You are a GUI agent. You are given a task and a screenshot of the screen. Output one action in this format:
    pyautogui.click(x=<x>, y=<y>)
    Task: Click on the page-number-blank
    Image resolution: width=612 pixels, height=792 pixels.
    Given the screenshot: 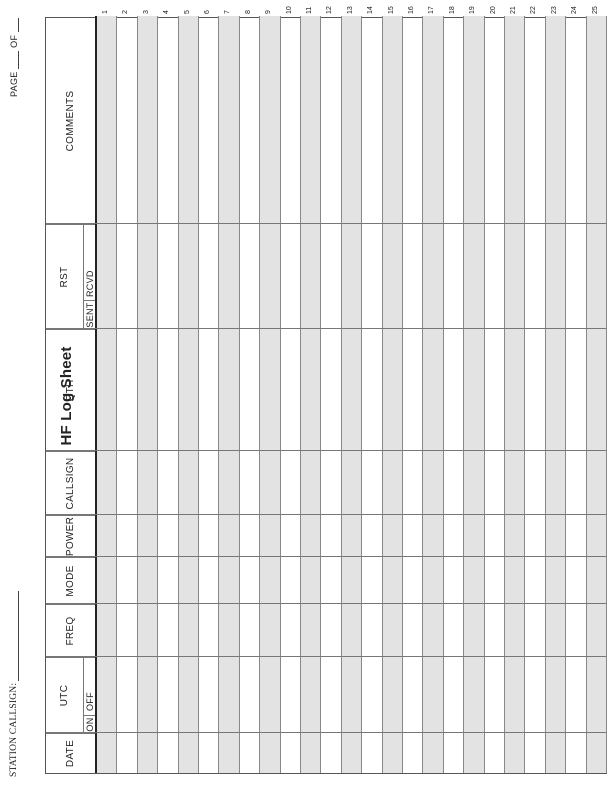 What is the action you would take?
    pyautogui.click(x=14, y=59)
    